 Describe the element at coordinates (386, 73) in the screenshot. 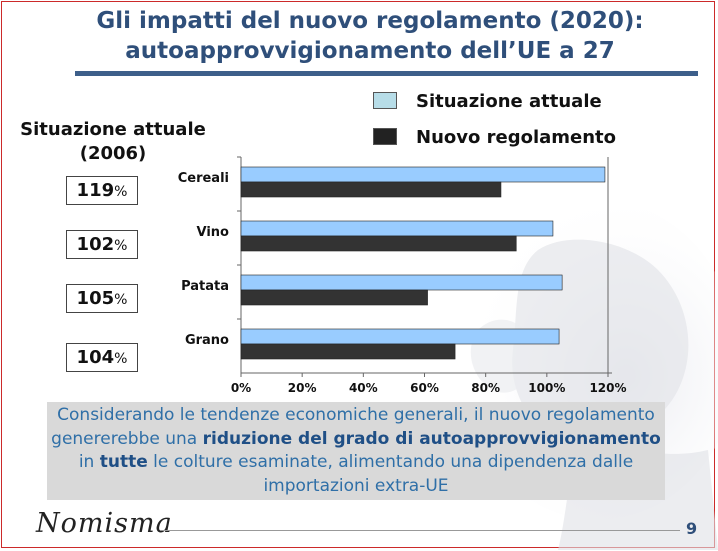

I see `title-rule` at that location.